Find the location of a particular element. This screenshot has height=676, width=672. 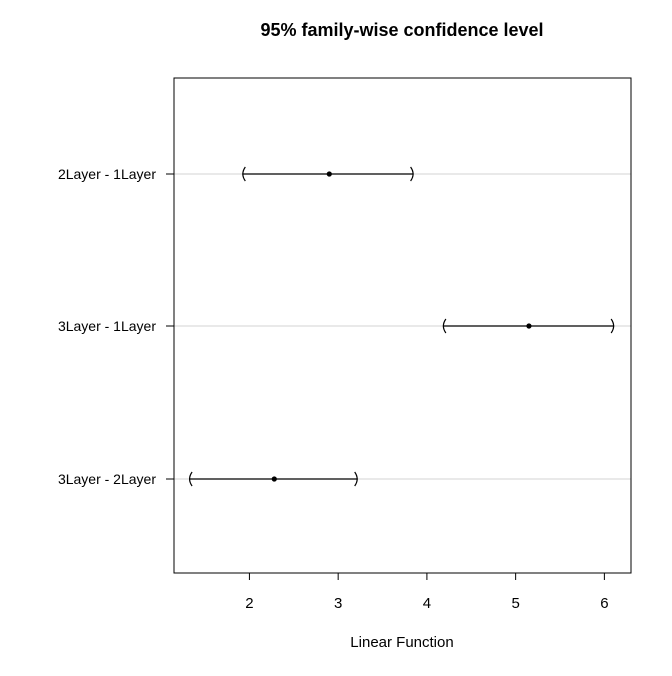

x-axis-label: Linear Function is located at coordinates (401, 642).